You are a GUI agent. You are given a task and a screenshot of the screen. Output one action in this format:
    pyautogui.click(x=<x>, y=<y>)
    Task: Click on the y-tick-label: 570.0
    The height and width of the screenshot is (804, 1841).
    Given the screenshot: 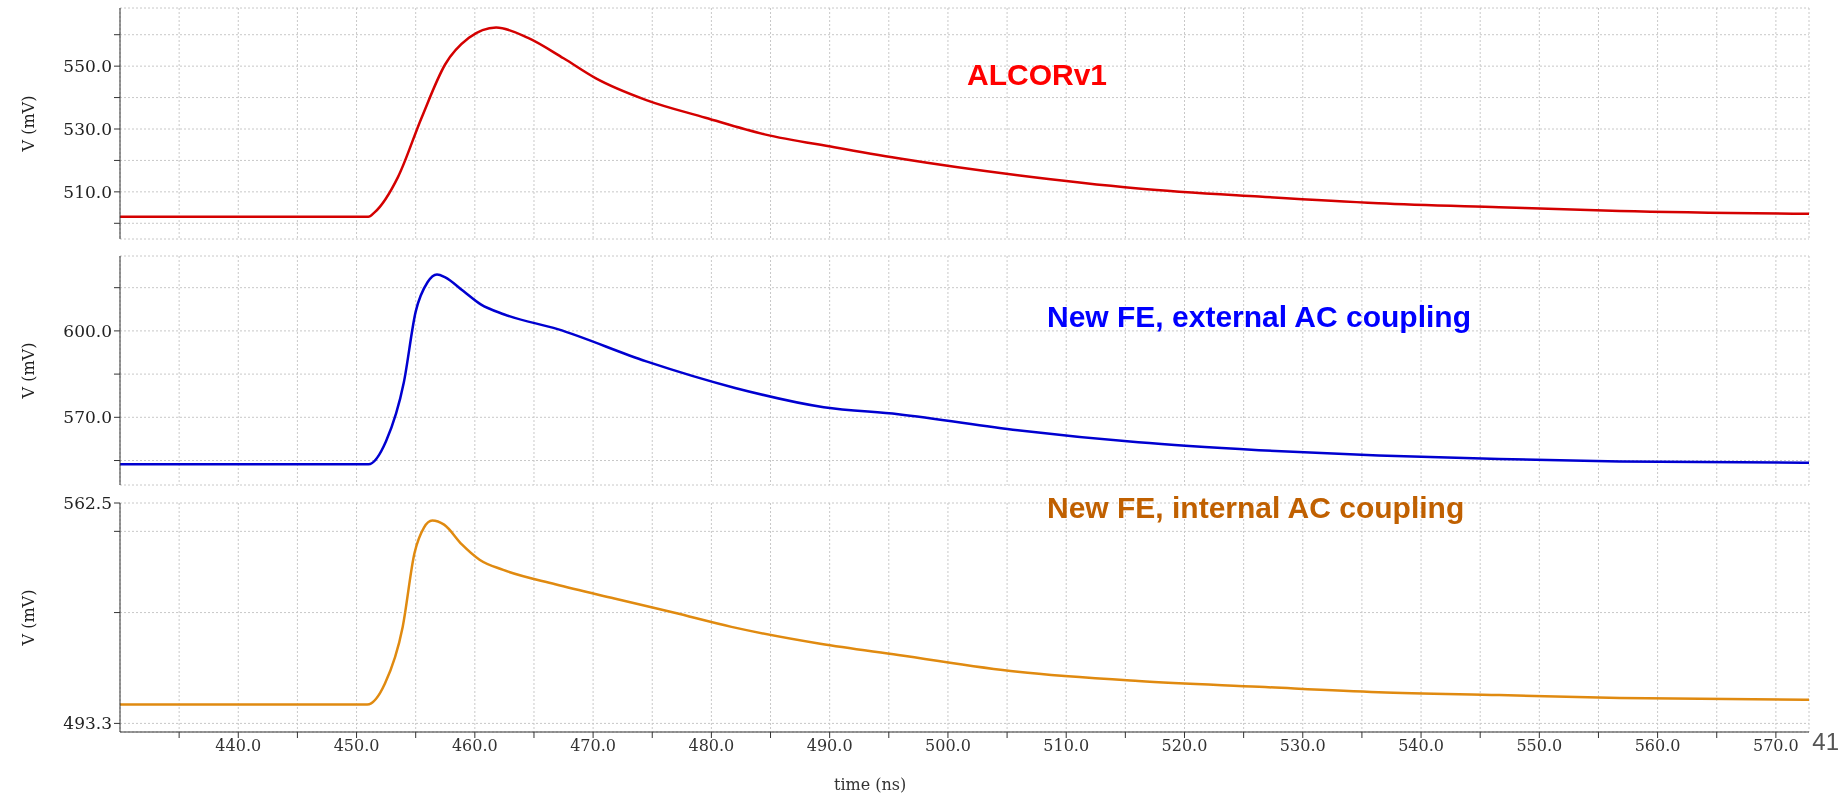 What is the action you would take?
    pyautogui.click(x=87, y=417)
    